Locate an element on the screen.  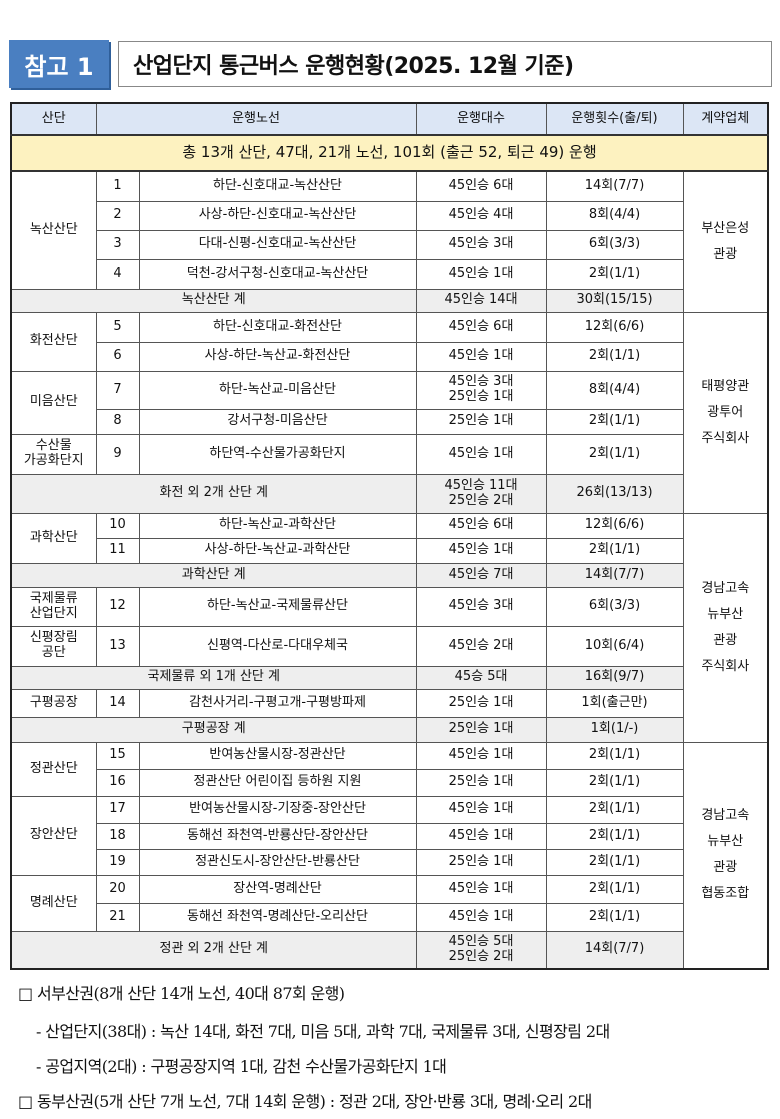
subtotal-row: 녹산산단 계 45인승 14대 30회(15/15) is located at coordinates (389, 300).